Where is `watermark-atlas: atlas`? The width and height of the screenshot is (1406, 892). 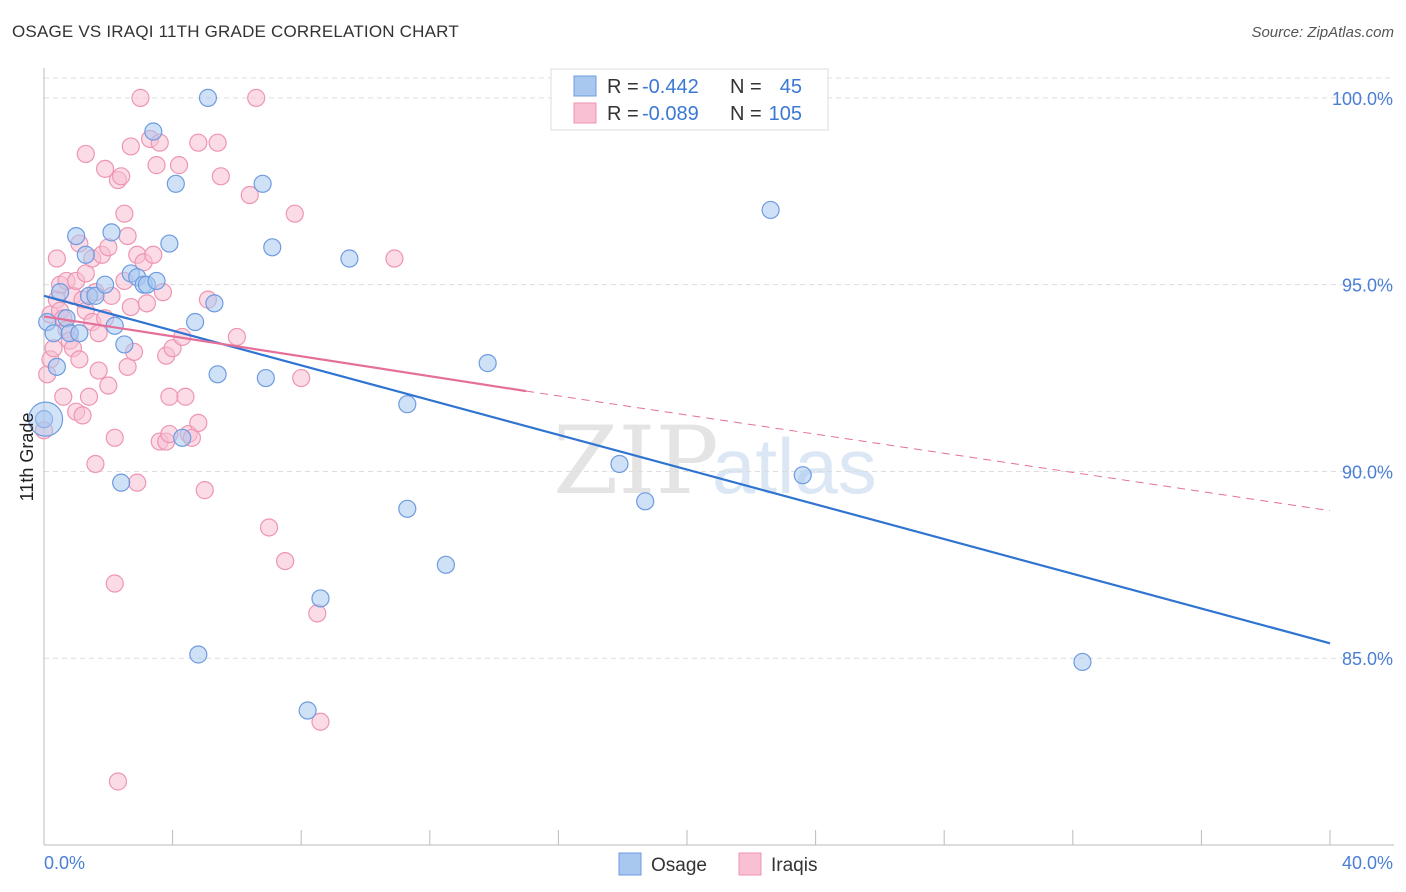
watermark-atlas: atlas is located at coordinates (794, 466).